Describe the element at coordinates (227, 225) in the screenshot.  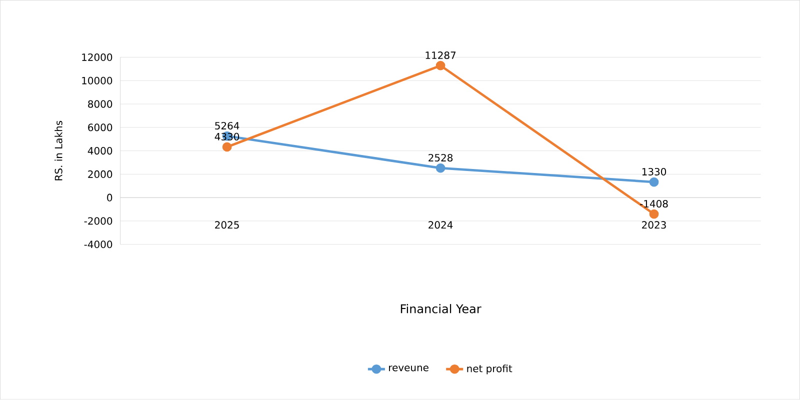
I see `x-tick-label: 2025` at that location.